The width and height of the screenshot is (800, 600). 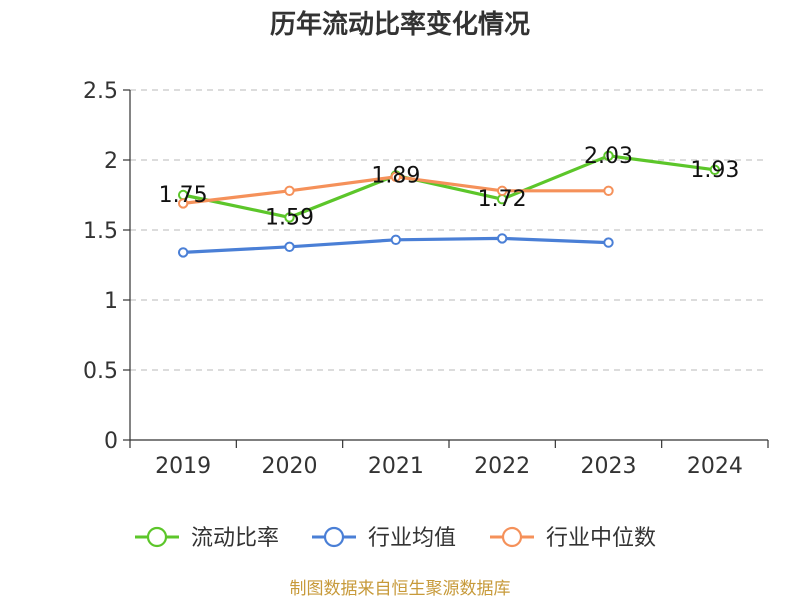 What do you see at coordinates (183, 195) in the screenshot?
I see `data-label: 1.75` at bounding box center [183, 195].